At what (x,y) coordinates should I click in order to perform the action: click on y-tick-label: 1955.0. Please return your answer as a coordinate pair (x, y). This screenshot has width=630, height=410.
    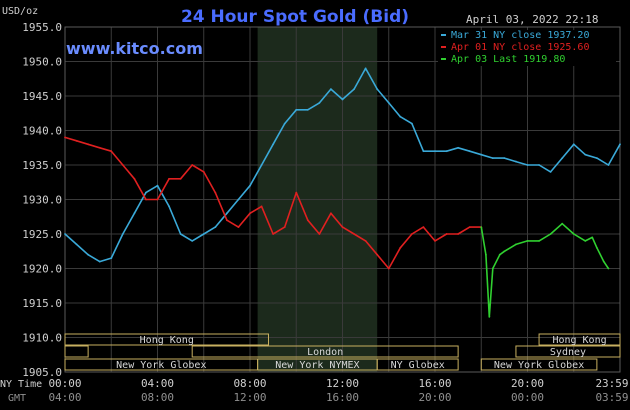
    Looking at the image, I should click on (42, 27).